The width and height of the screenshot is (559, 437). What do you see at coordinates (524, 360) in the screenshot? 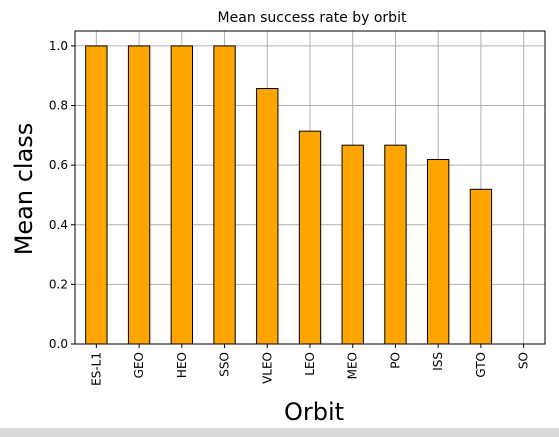
I see `x-tick-label: SO` at bounding box center [524, 360].